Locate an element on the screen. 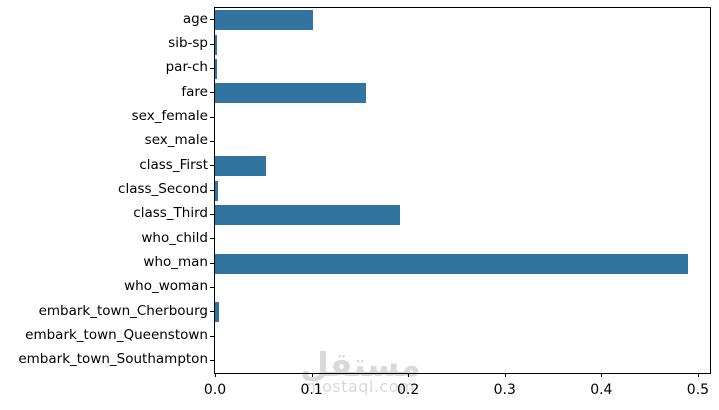 The height and width of the screenshot is (410, 719). y-tick-label: class_Third is located at coordinates (170, 213).